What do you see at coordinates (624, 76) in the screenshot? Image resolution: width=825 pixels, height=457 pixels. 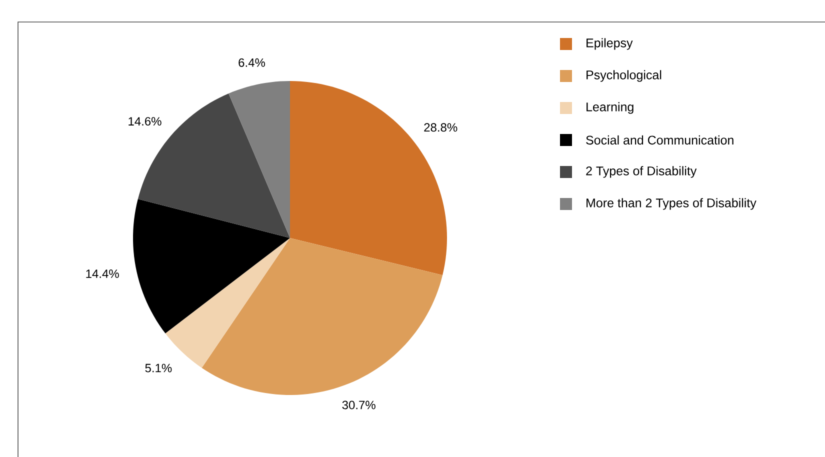 I see `legend-label: Psychological` at bounding box center [624, 76].